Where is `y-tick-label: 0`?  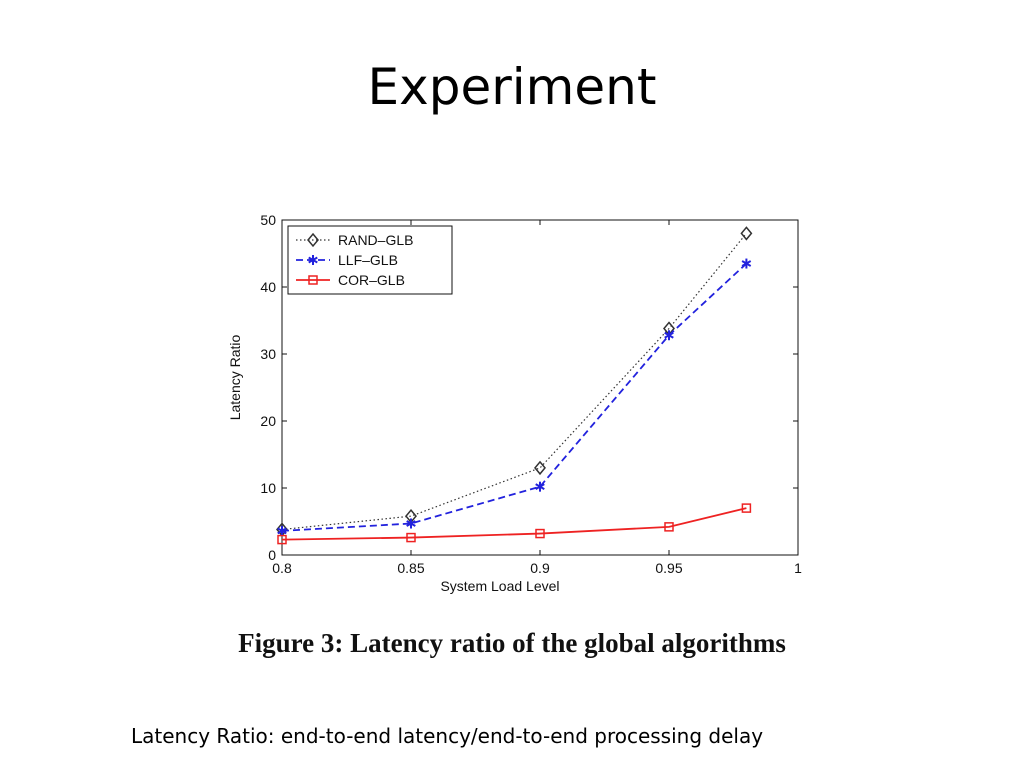 y-tick-label: 0 is located at coordinates (272, 555).